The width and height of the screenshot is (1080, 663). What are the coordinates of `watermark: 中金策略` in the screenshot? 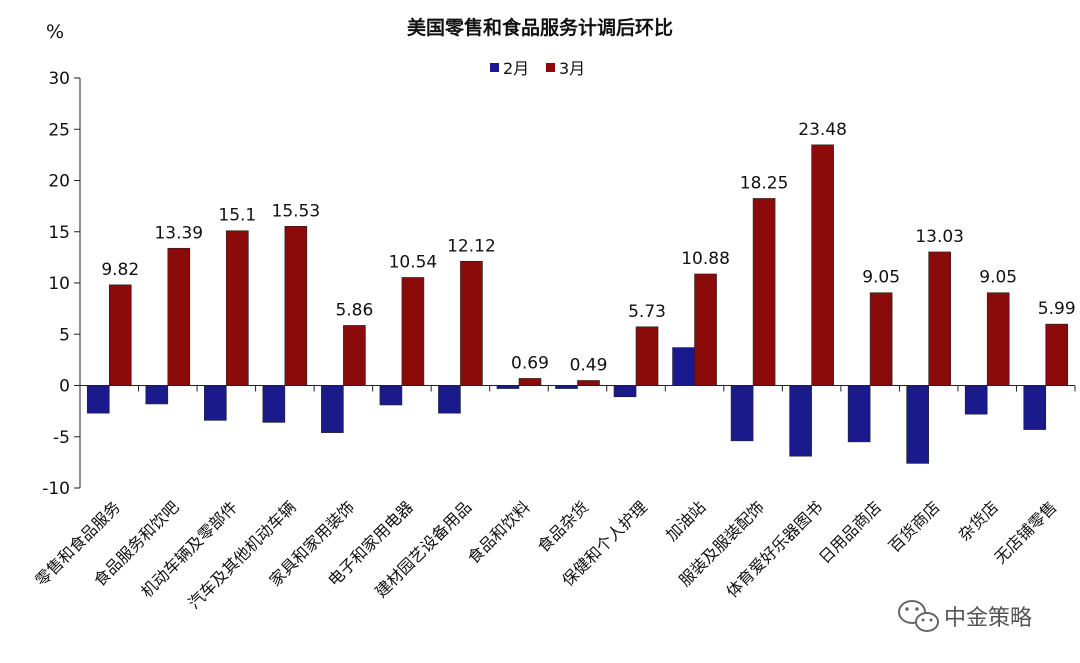 It's located at (965, 616).